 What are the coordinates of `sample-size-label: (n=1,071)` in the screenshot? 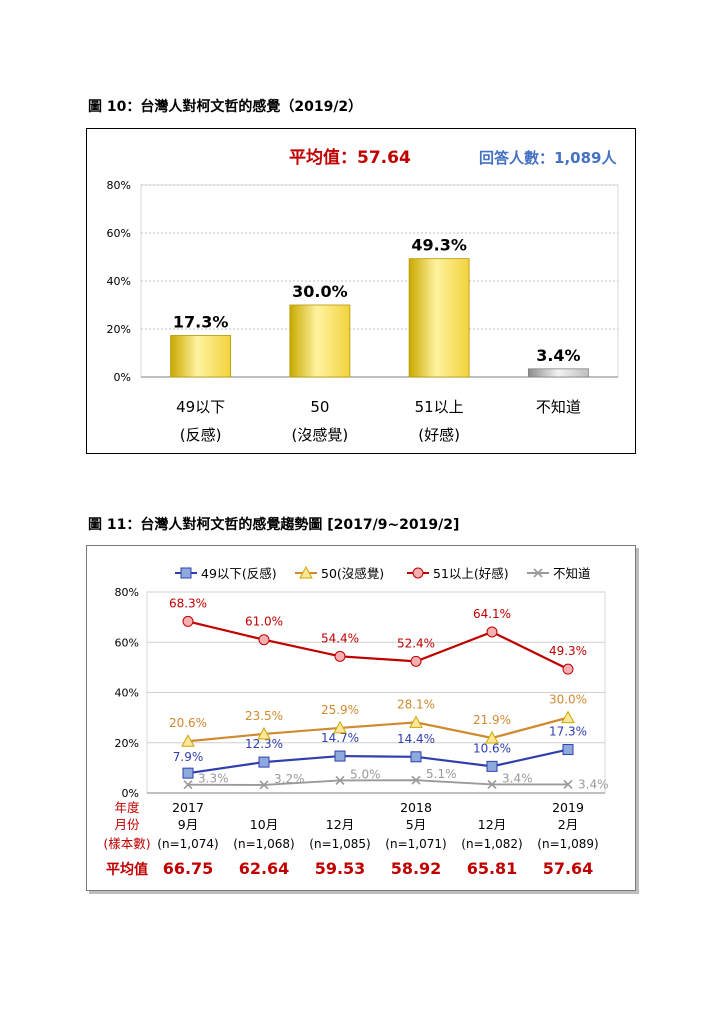 It's located at (415, 844).